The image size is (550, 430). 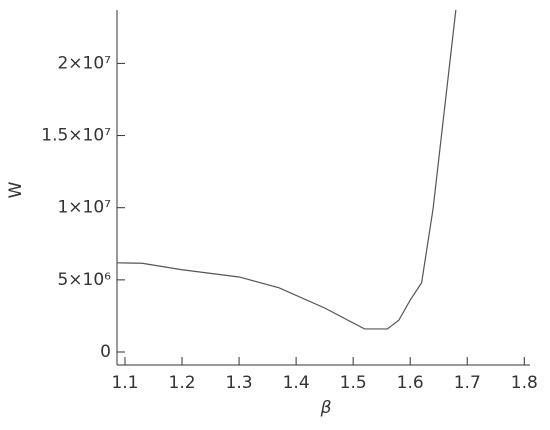 I want to click on y-axis-label: W, so click(x=16, y=189).